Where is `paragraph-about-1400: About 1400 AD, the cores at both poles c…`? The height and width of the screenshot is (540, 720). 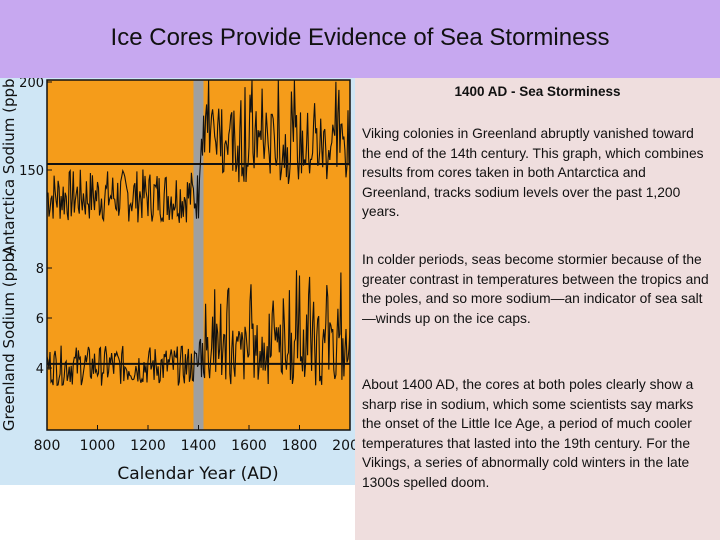 paragraph-about-1400: About 1400 AD, the cores at both poles c… is located at coordinates (528, 433).